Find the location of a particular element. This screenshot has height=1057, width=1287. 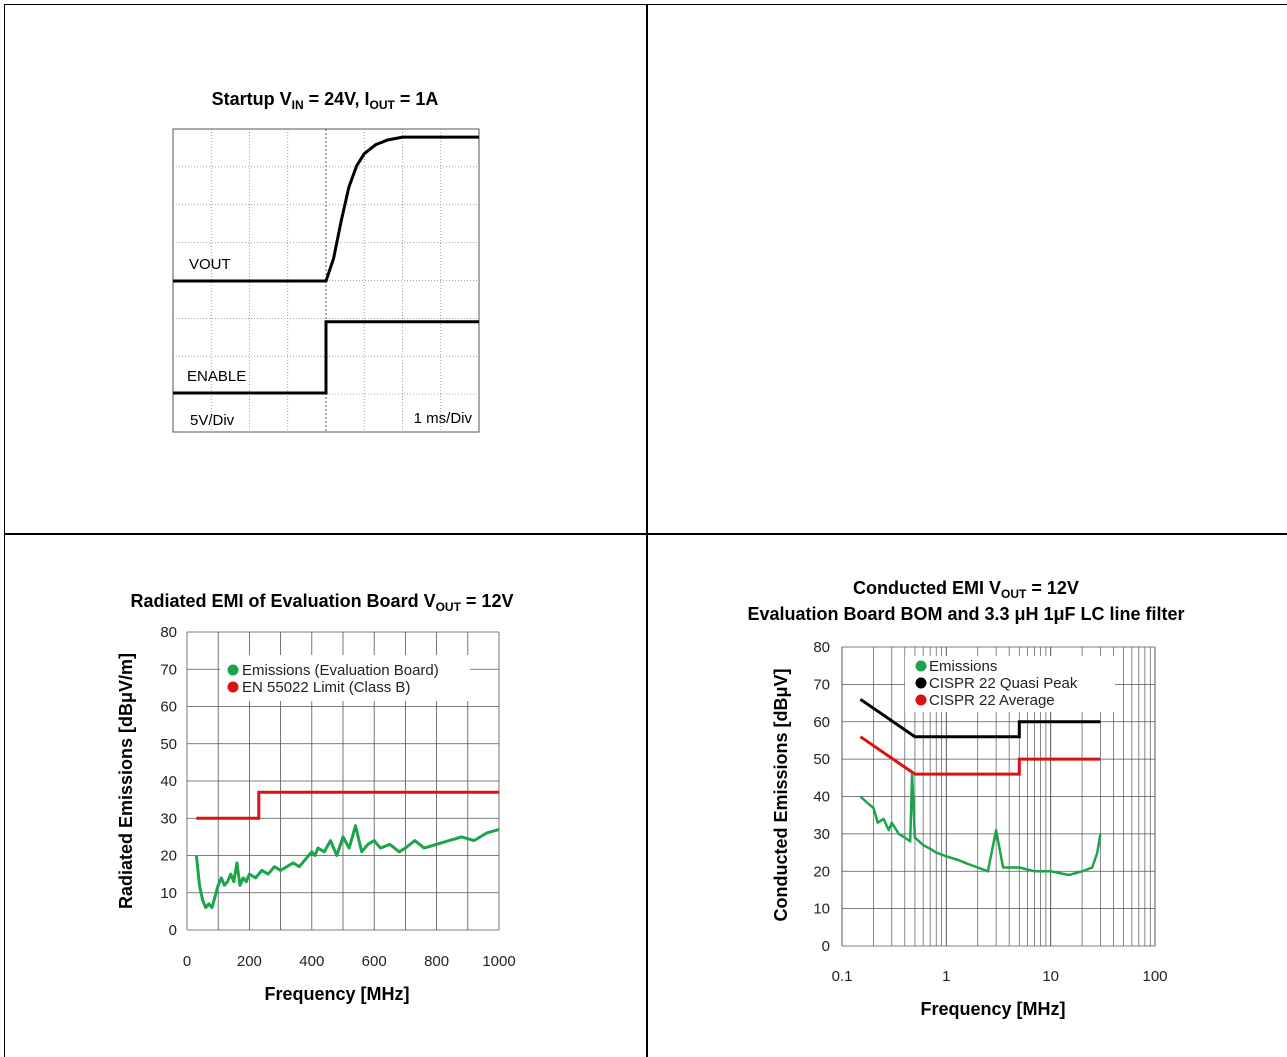

conducted-y-tick: 60 is located at coordinates (821, 722).